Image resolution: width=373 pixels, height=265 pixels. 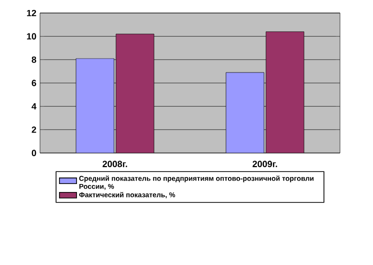 What do you see at coordinates (265, 164) in the screenshot?
I see `x-tick-label: 2009г.` at bounding box center [265, 164].